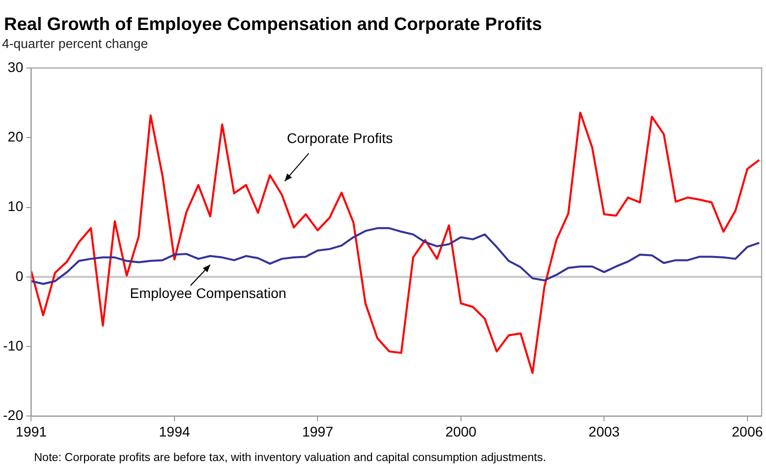  Describe the element at coordinates (748, 431) in the screenshot. I see `x-tick-label: 2006` at that location.